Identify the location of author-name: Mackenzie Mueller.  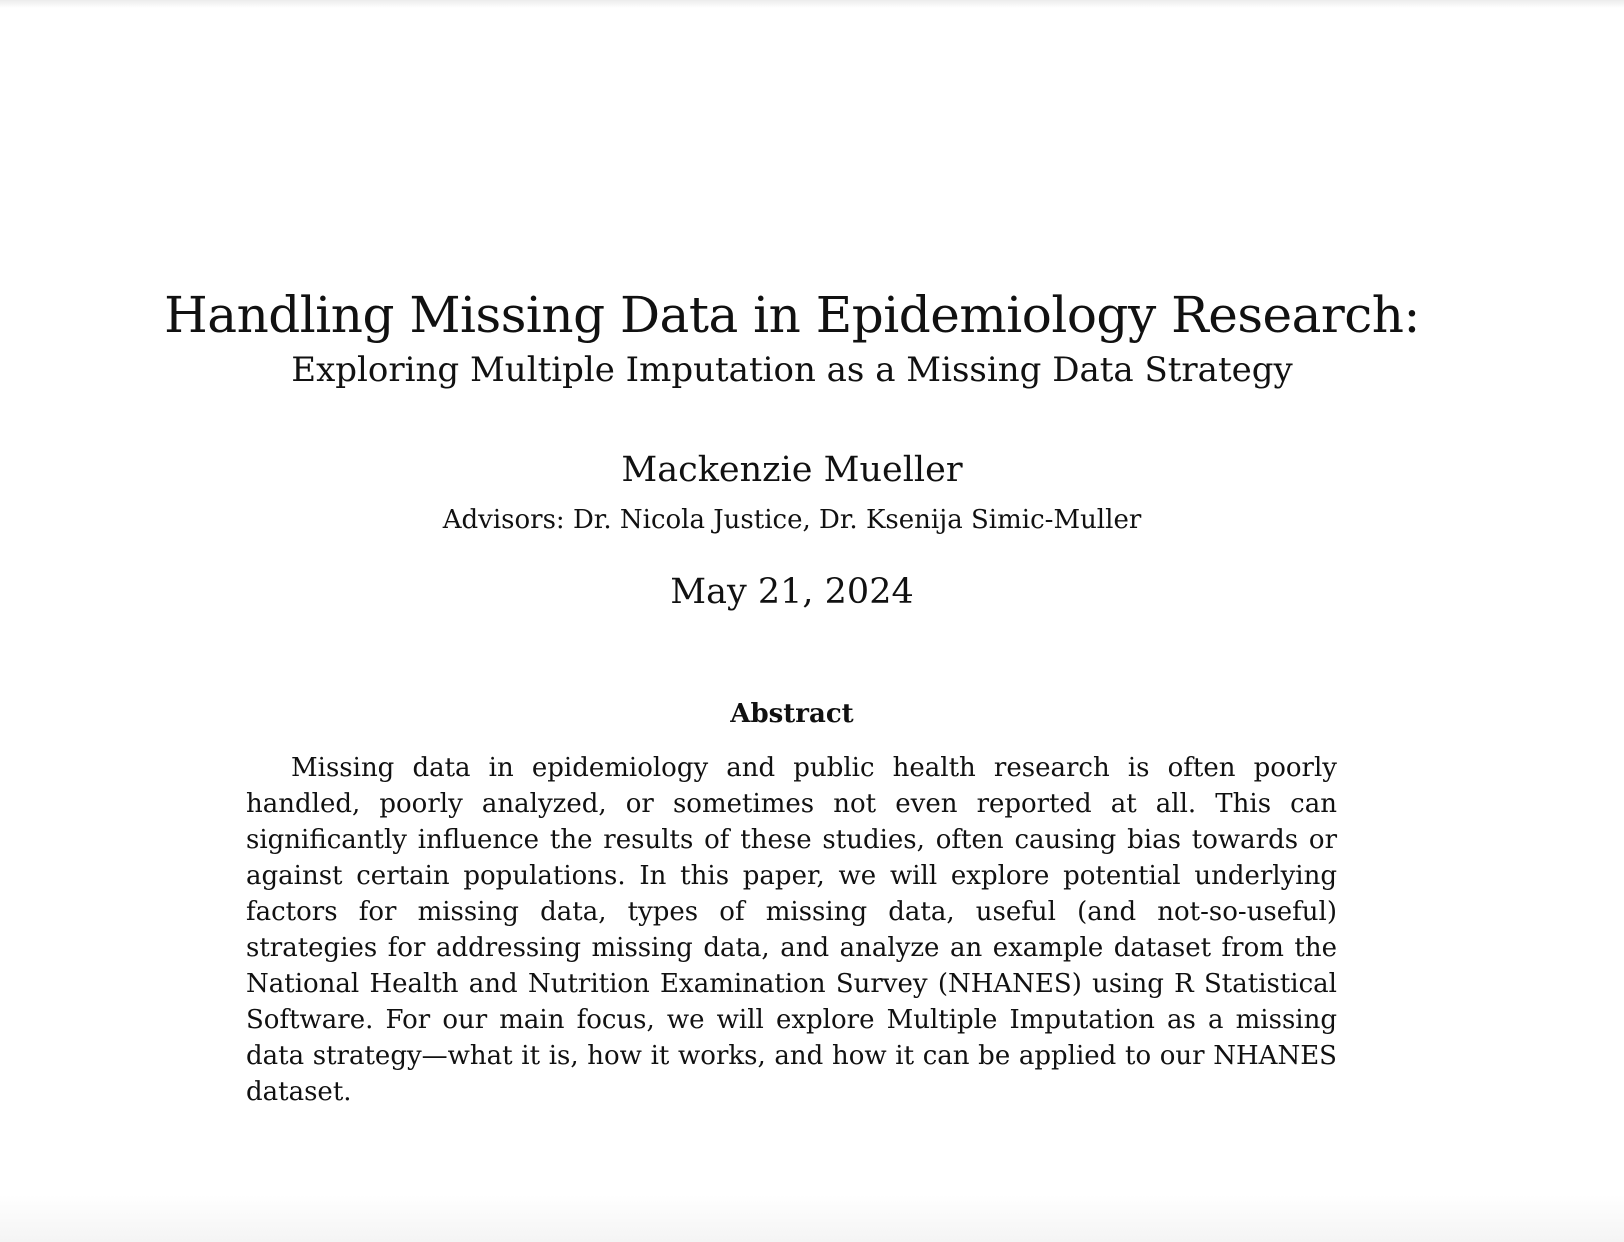
(792, 470).